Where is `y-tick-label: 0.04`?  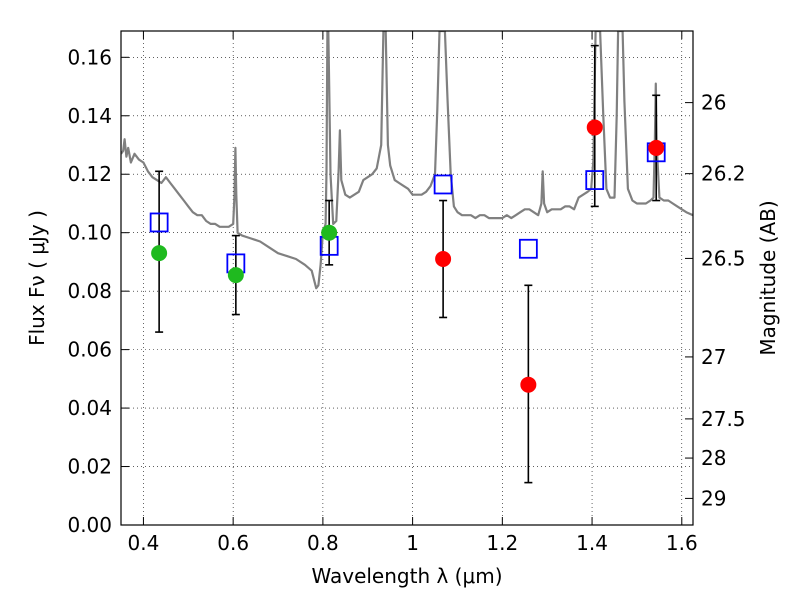
y-tick-label: 0.04 is located at coordinates (89, 408).